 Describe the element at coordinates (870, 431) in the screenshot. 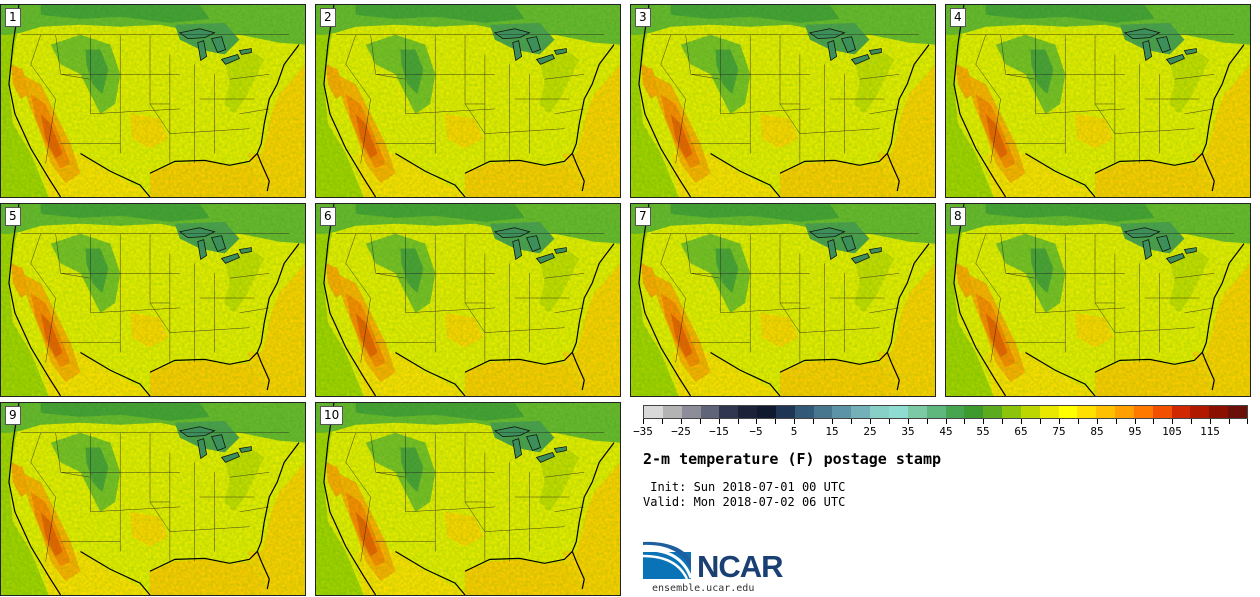

I see `colorbar-tick-label: 25` at that location.